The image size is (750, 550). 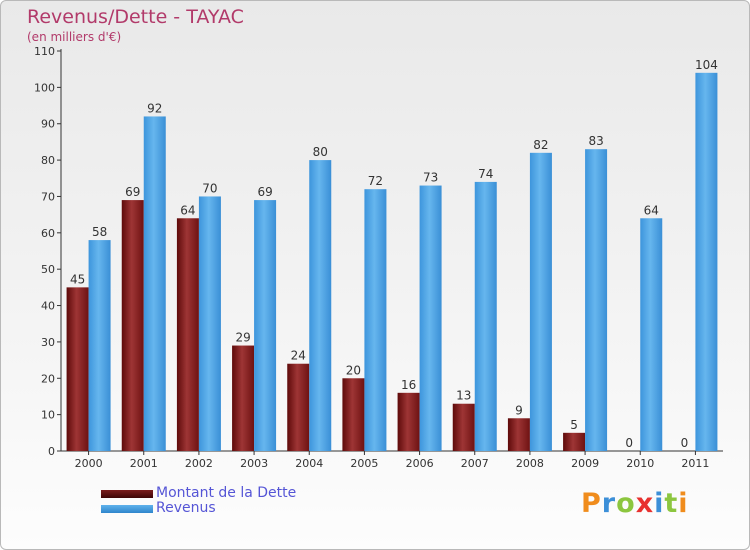 What do you see at coordinates (353, 370) in the screenshot?
I see `debt-value-label: 20` at bounding box center [353, 370].